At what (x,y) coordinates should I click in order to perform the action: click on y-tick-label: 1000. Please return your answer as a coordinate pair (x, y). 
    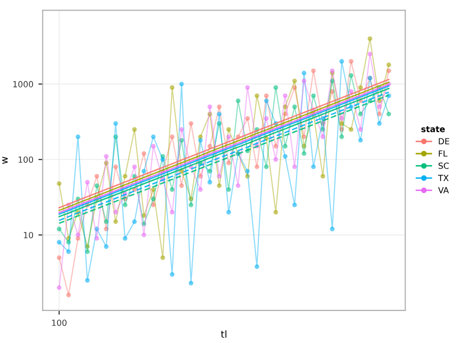
    Looking at the image, I should click on (23, 84).